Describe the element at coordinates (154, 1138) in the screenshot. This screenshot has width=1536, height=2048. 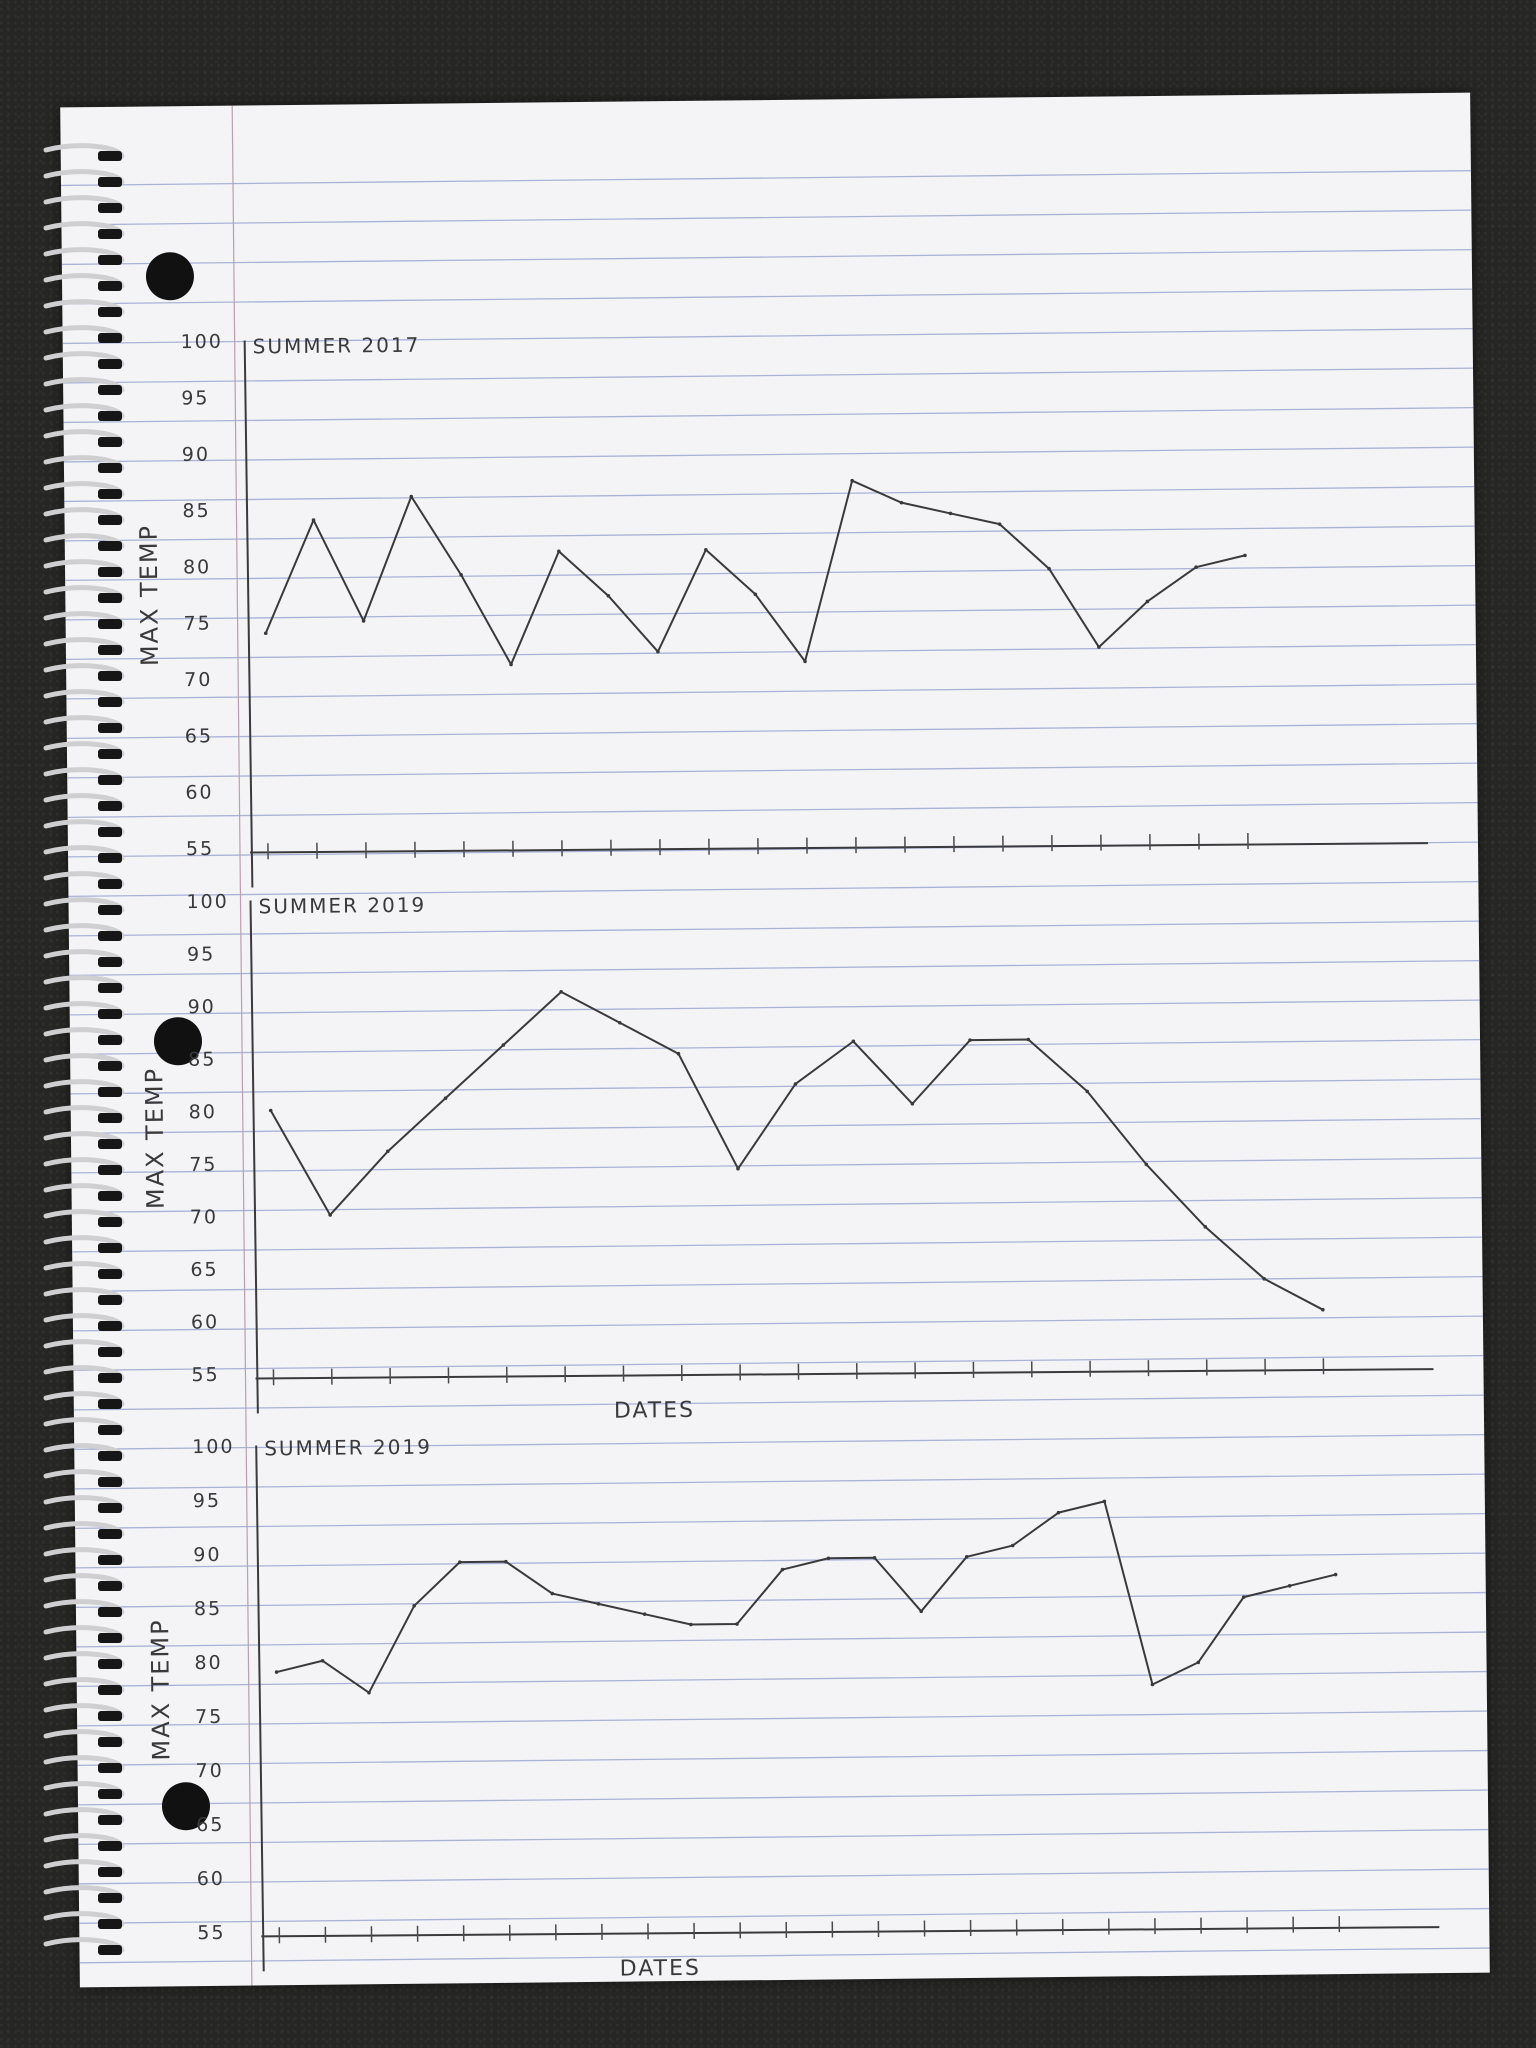
I see `y-axis-label: MAX TEMP` at that location.